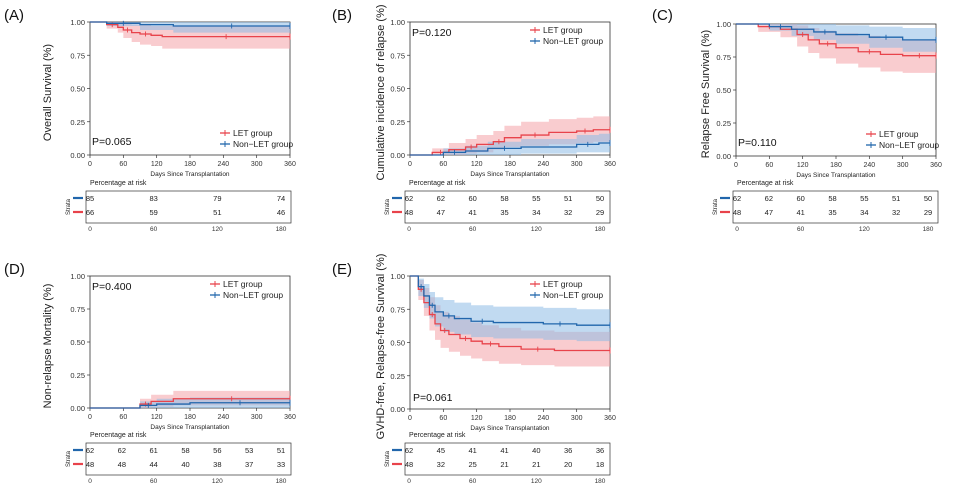 The image size is (968, 494). What do you see at coordinates (706, 94) in the screenshot?
I see `y-axis-label: Relapse Free Survival (%)` at bounding box center [706, 94].